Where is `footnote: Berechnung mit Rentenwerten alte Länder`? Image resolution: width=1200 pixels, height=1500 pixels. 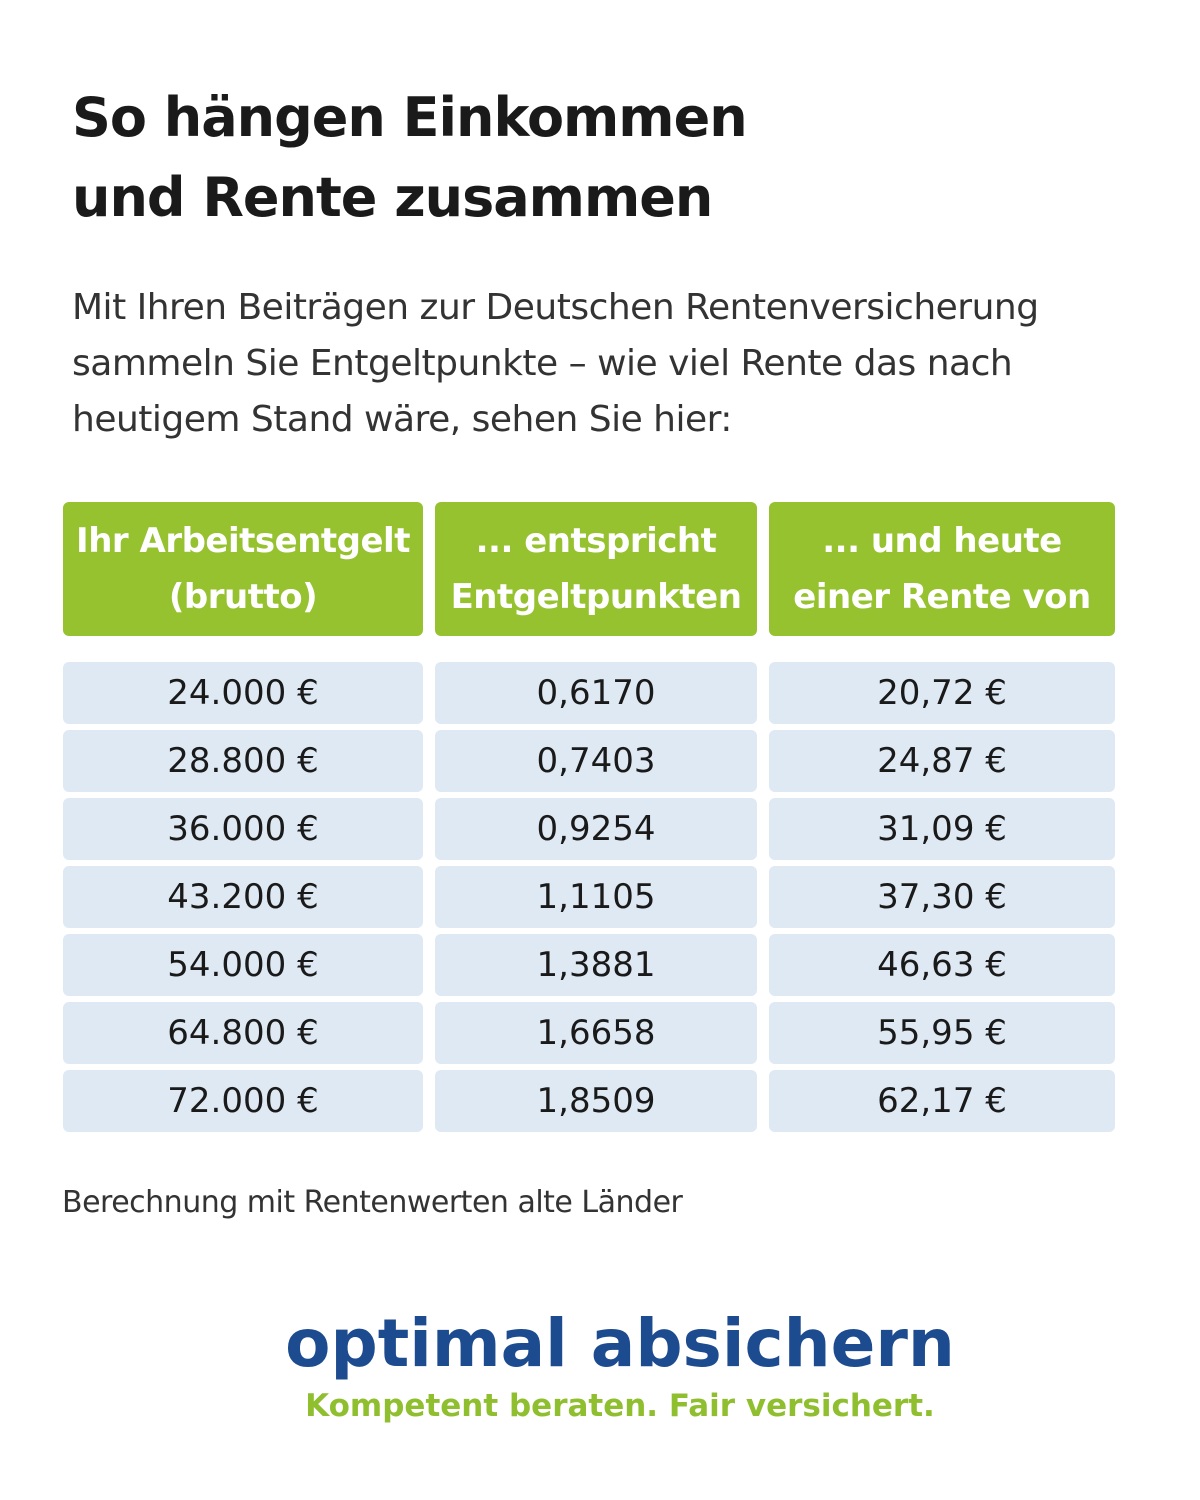
footnote: Berechnung mit Rentenwerten alte Länder is located at coordinates (372, 1202).